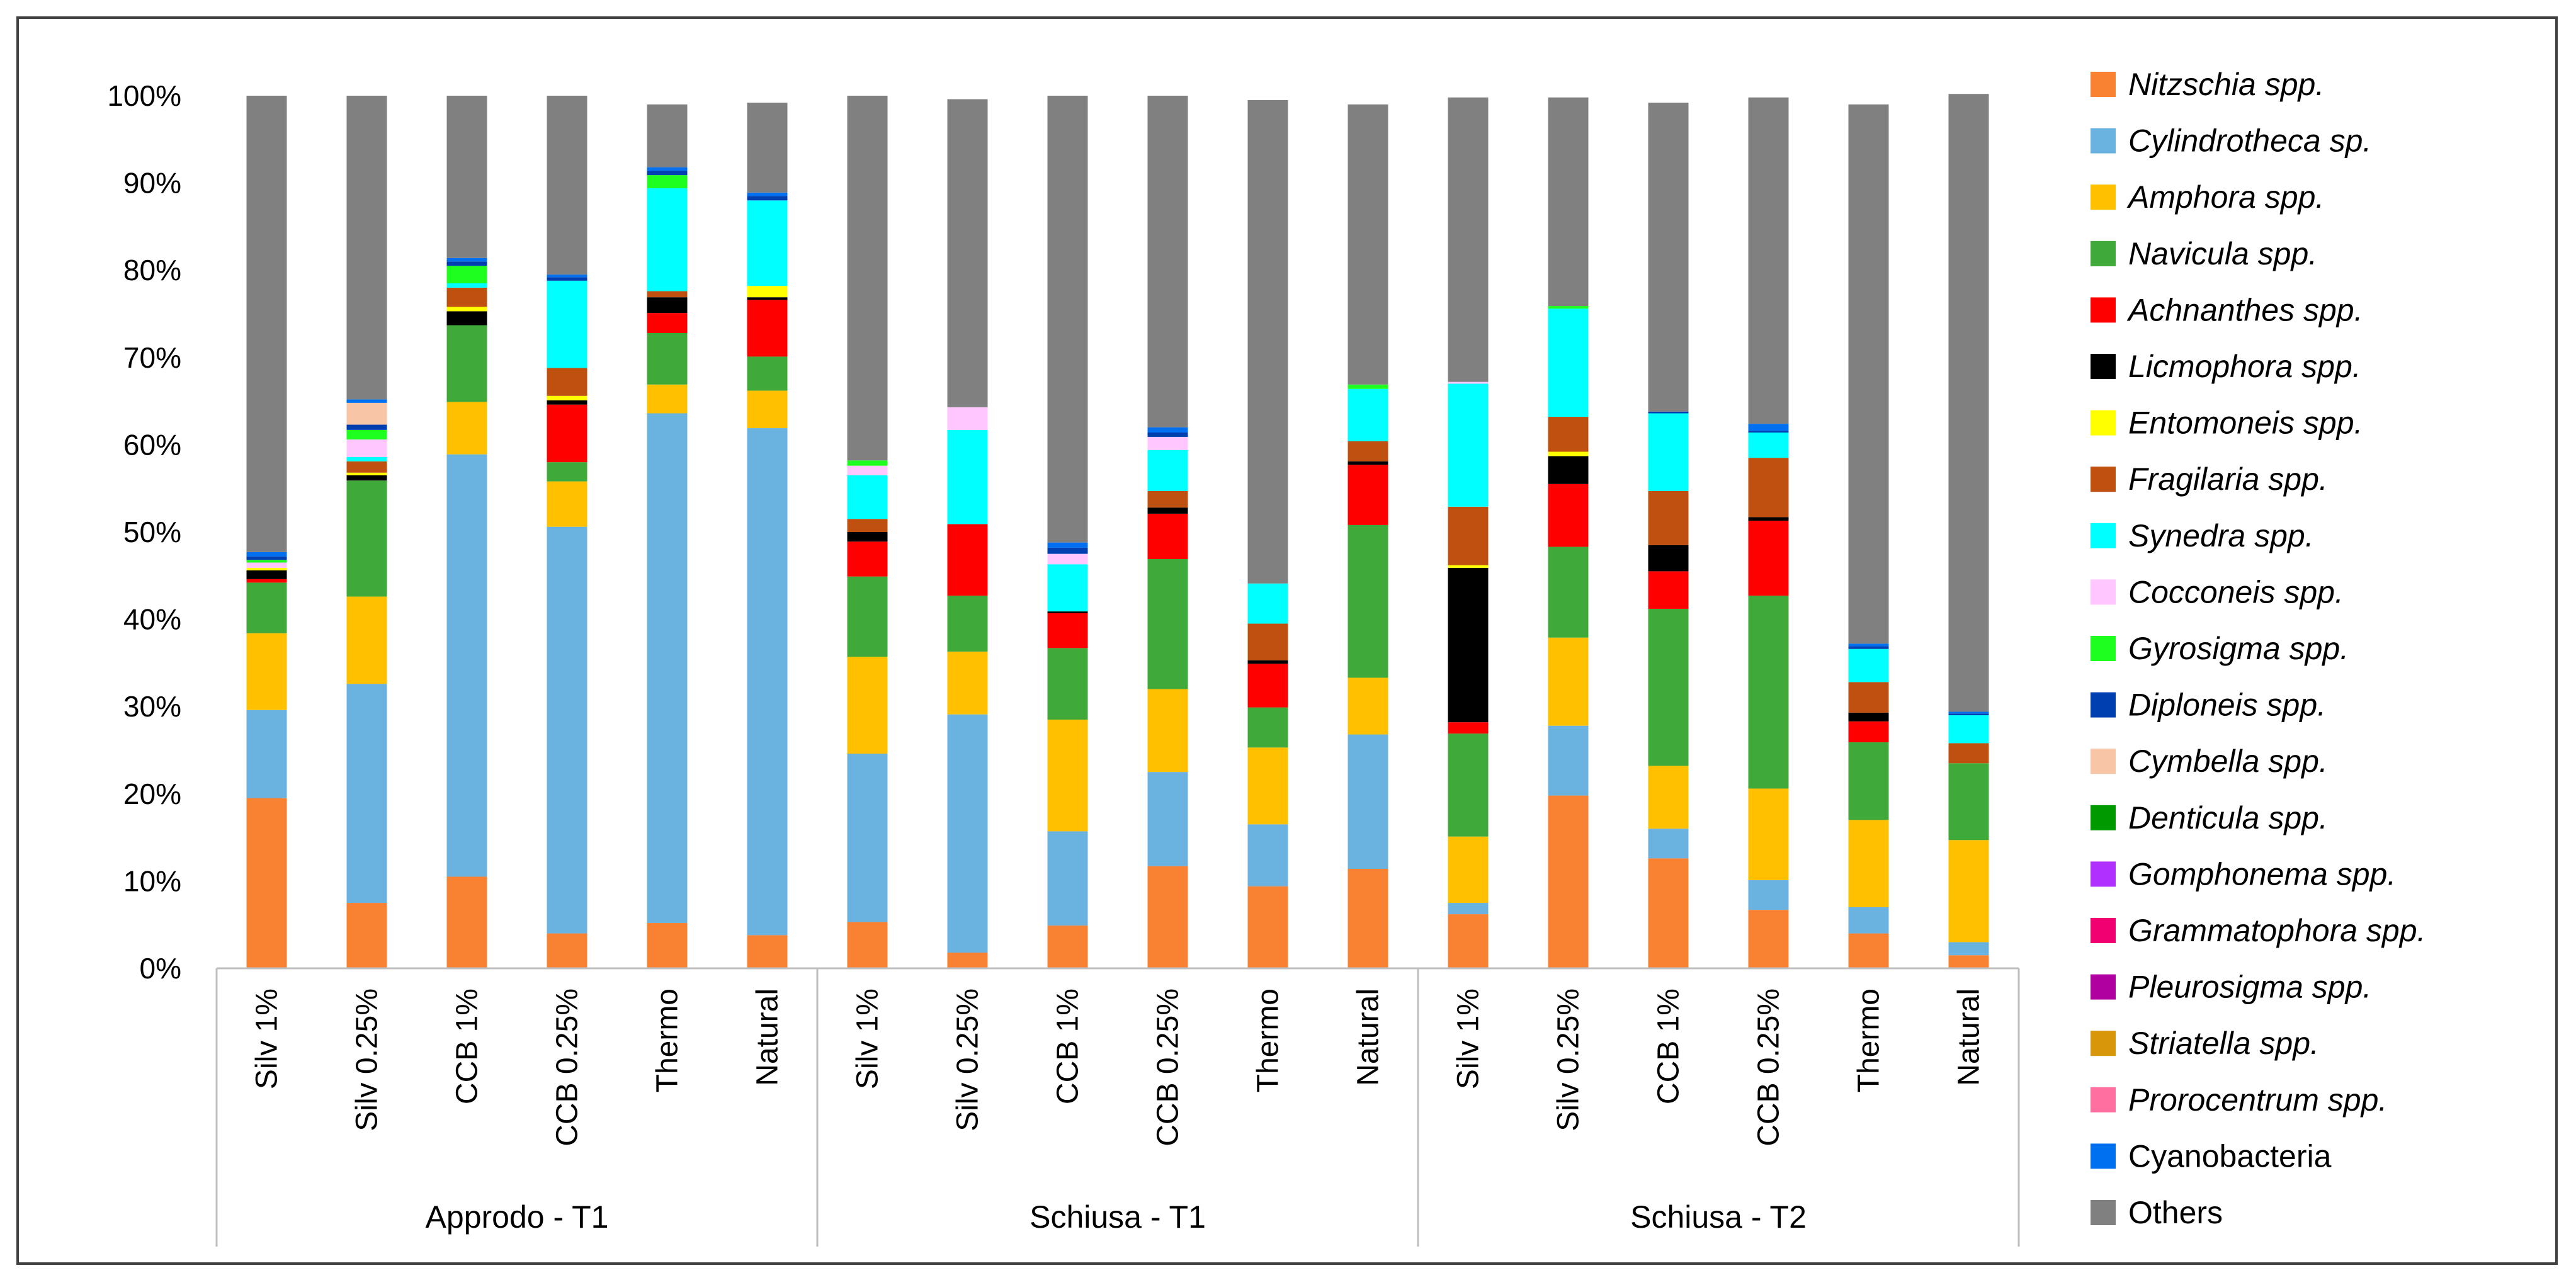  What do you see at coordinates (267, 1038) in the screenshot?
I see `x-tick-label: Silv 1%` at bounding box center [267, 1038].